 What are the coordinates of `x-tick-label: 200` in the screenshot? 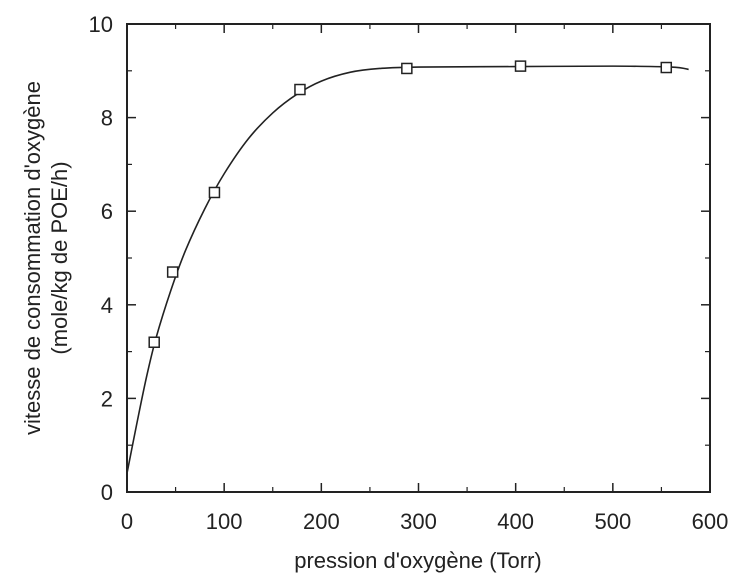 It's located at (321, 521).